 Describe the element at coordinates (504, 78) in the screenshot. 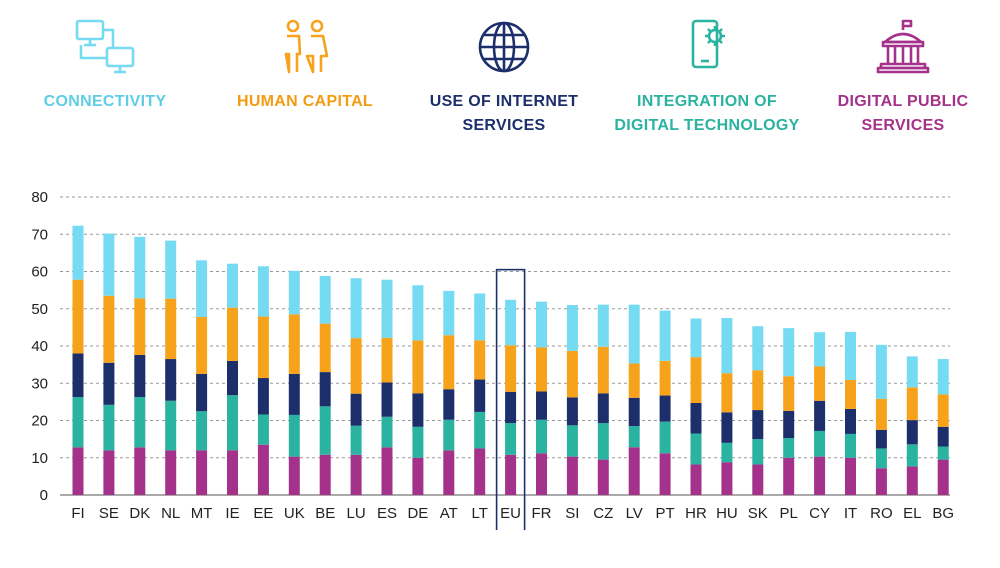

I see `legend-item-internet-services: USE OF INTERNET SERVICES` at that location.